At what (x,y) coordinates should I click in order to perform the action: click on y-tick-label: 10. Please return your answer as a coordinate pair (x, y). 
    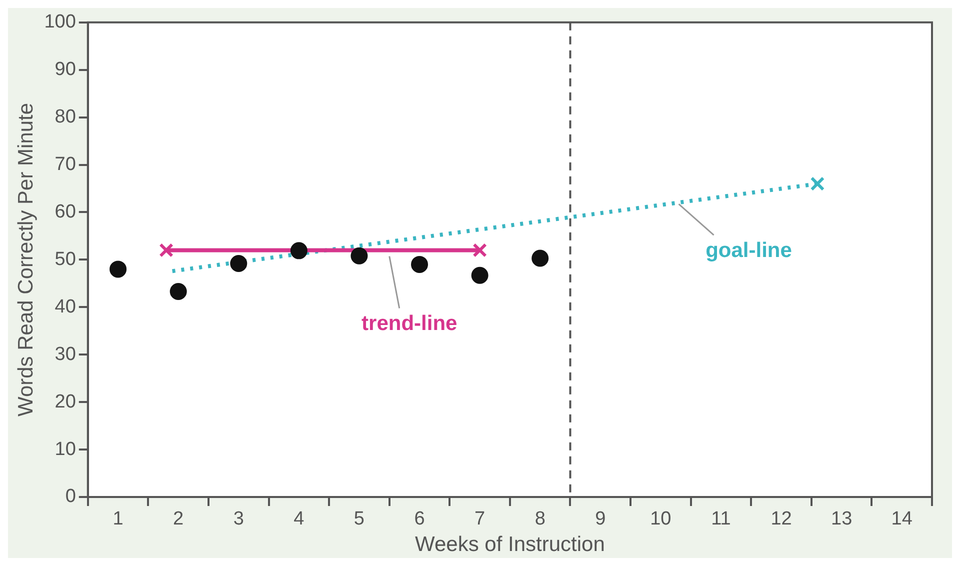
    Looking at the image, I should click on (65, 449).